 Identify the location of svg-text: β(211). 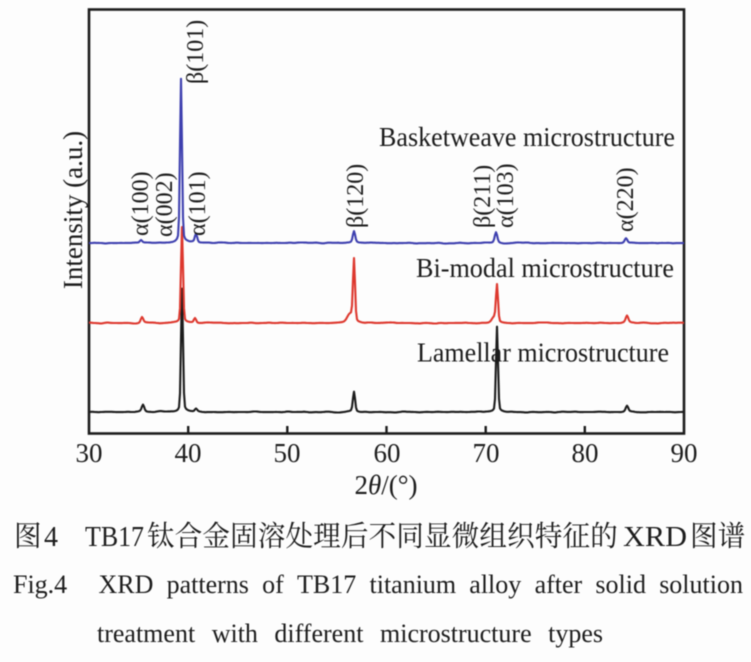
(483, 196).